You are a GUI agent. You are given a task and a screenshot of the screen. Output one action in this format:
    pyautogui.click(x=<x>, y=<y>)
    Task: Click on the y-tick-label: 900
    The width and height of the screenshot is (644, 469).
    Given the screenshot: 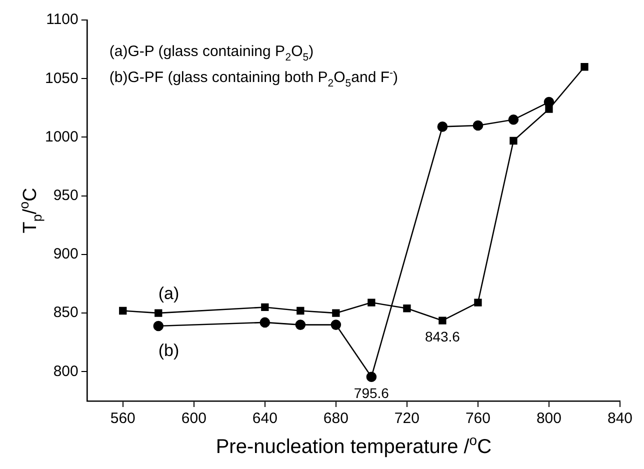 What is the action you would take?
    pyautogui.click(x=65, y=254)
    